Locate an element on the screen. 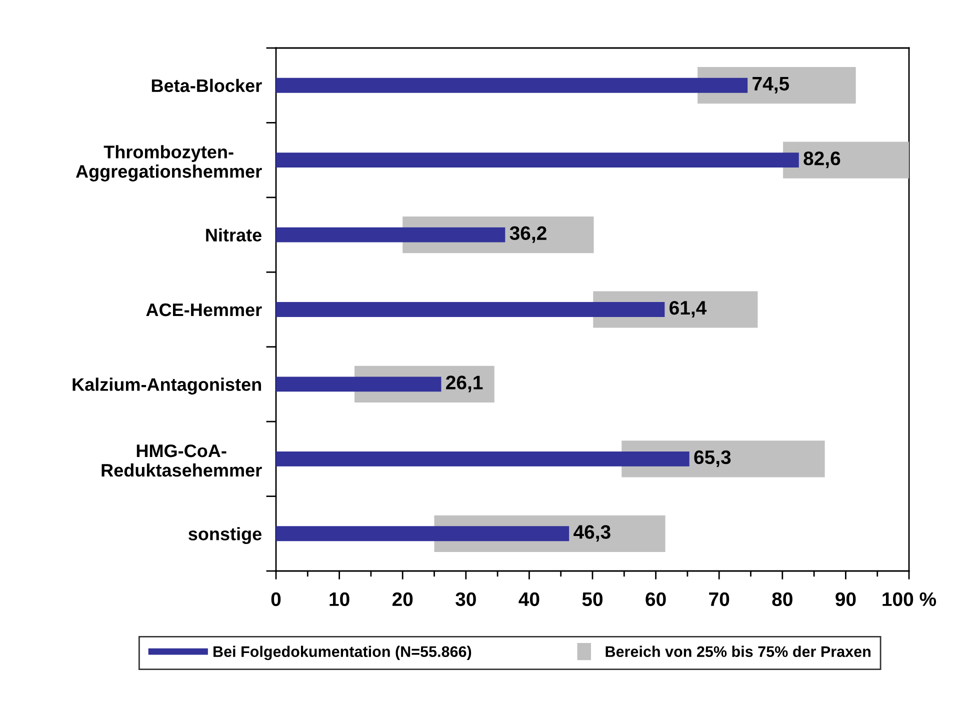 Image resolution: width=962 pixels, height=727 pixels. x-tick-label: 20 is located at coordinates (402, 599).